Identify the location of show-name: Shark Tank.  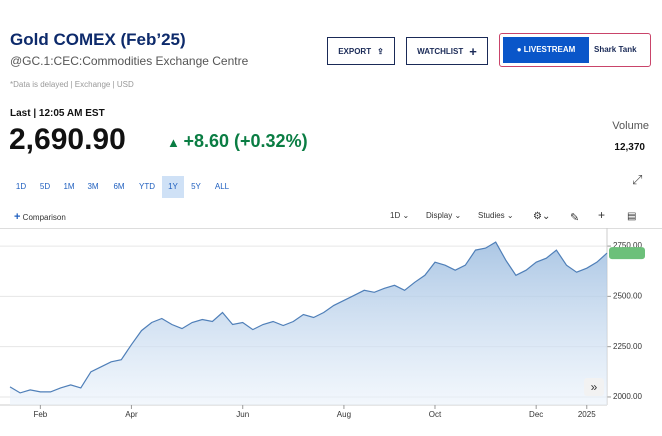
(615, 49).